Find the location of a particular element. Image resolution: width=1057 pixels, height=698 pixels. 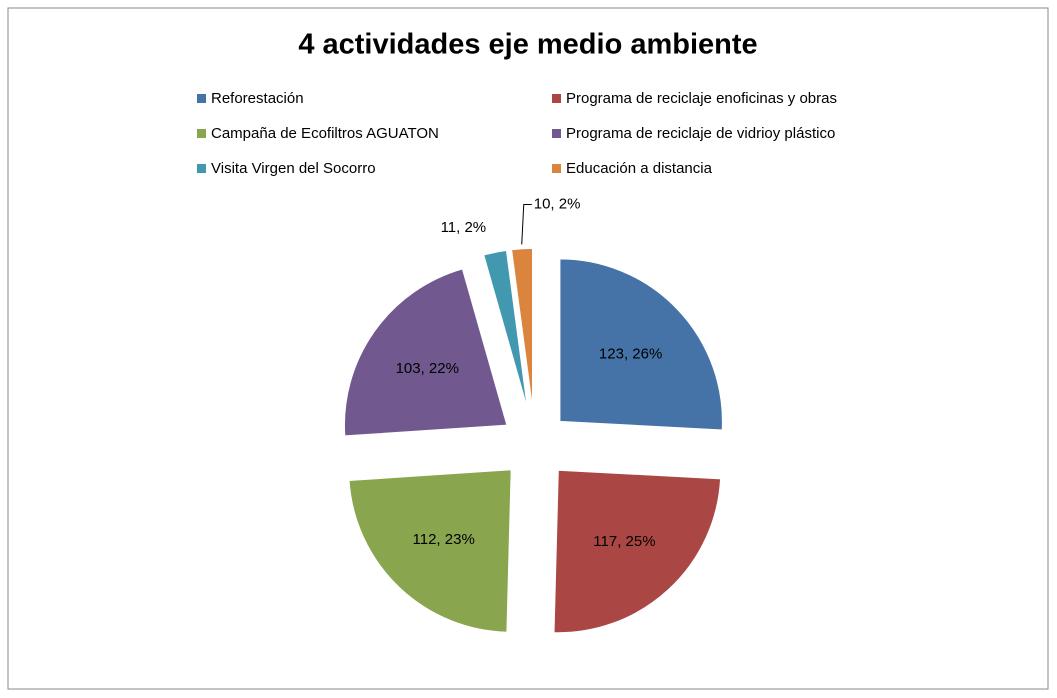

legend-label: Campaña de Ecofiltros AGUATON is located at coordinates (325, 133).